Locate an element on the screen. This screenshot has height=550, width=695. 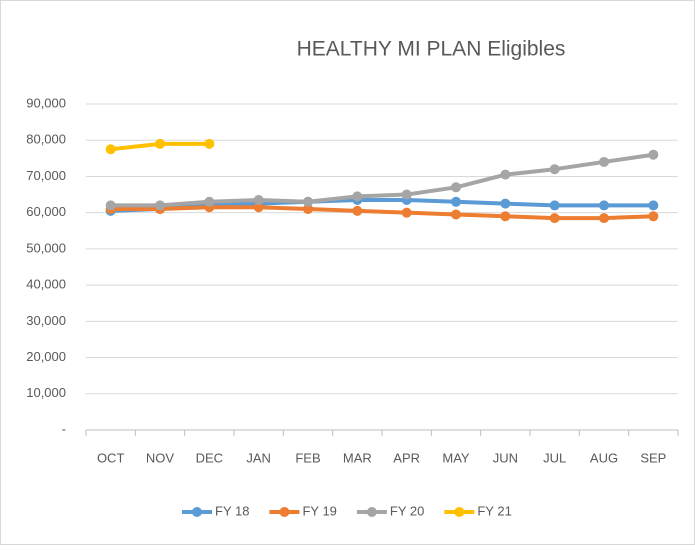
x-tick-label: FEB is located at coordinates (307, 457).